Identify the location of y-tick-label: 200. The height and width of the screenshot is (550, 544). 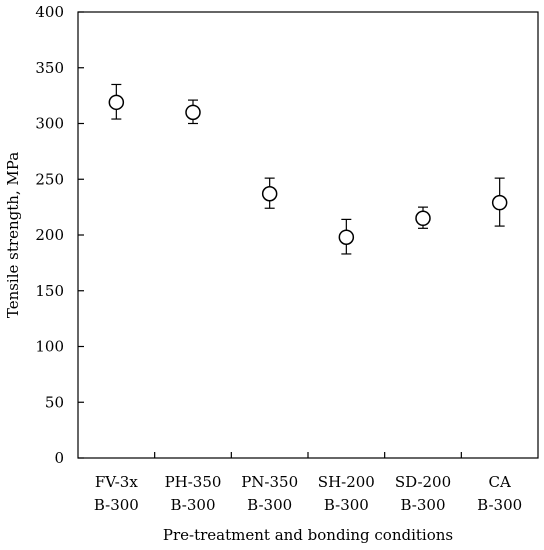
(49, 235).